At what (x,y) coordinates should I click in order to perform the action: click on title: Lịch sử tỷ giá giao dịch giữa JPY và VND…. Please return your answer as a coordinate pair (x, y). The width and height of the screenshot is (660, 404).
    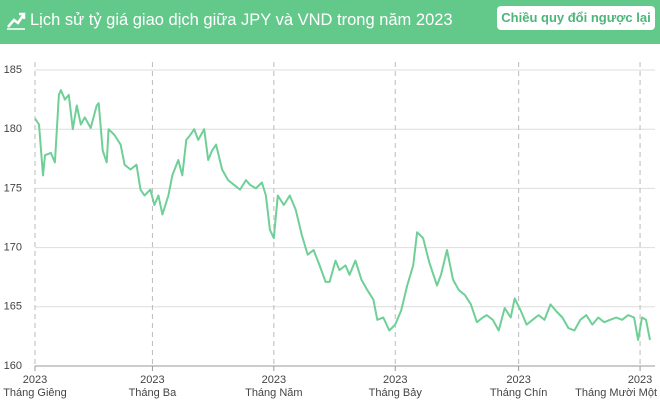
    Looking at the image, I should click on (241, 20).